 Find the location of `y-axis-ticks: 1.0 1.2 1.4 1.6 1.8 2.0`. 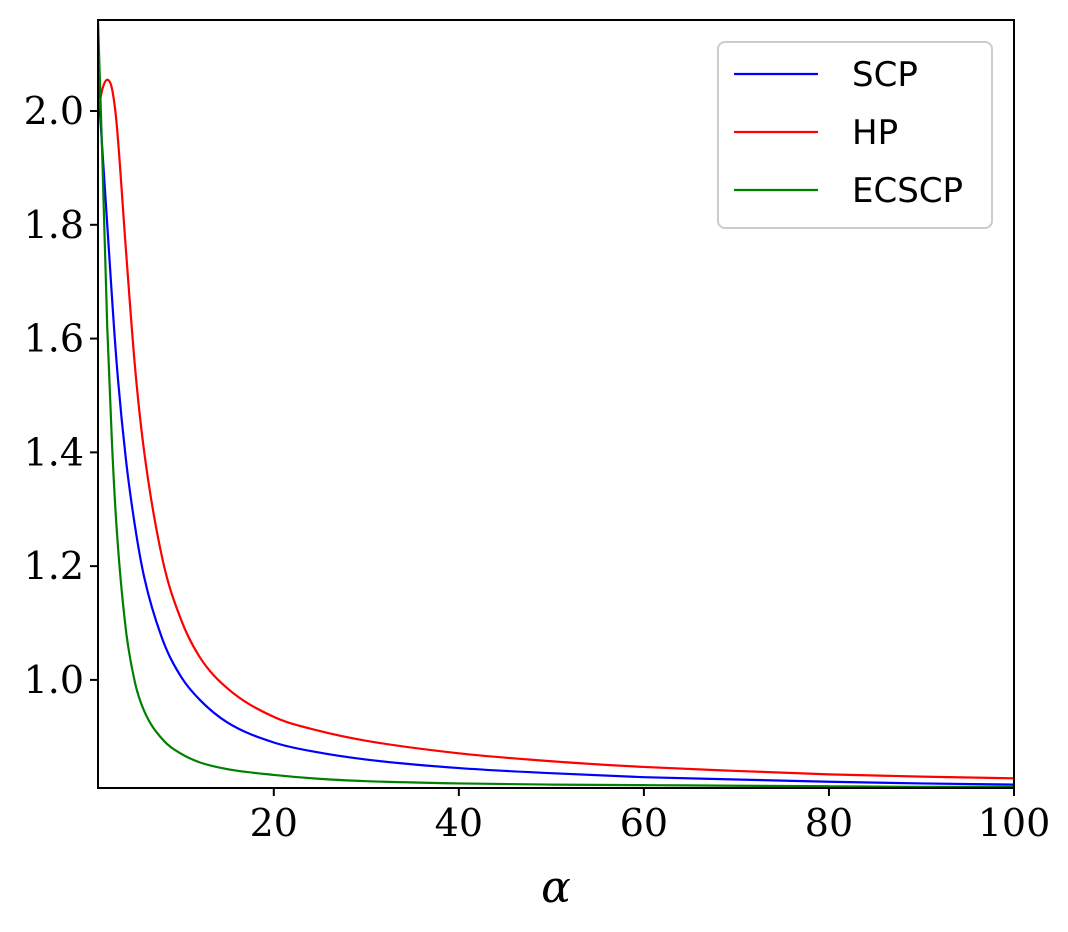

y-axis-ticks: 1.0 1.2 1.4 1.6 1.8 2.0 is located at coordinates (61, 395).